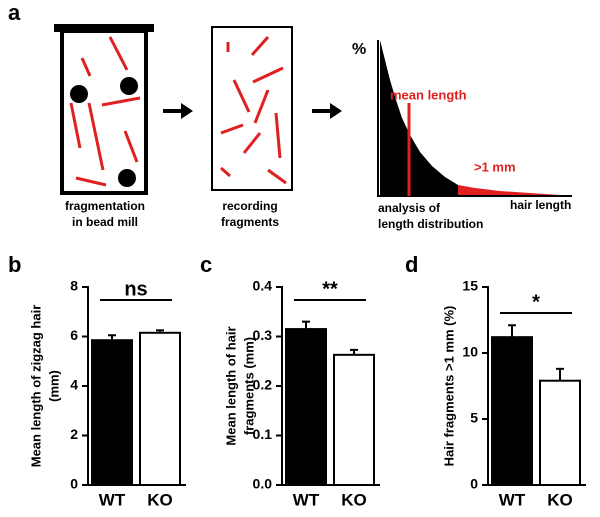 This screenshot has width=600, height=517. What do you see at coordinates (470, 286) in the screenshot?
I see `y-tick-label: 15` at bounding box center [470, 286].